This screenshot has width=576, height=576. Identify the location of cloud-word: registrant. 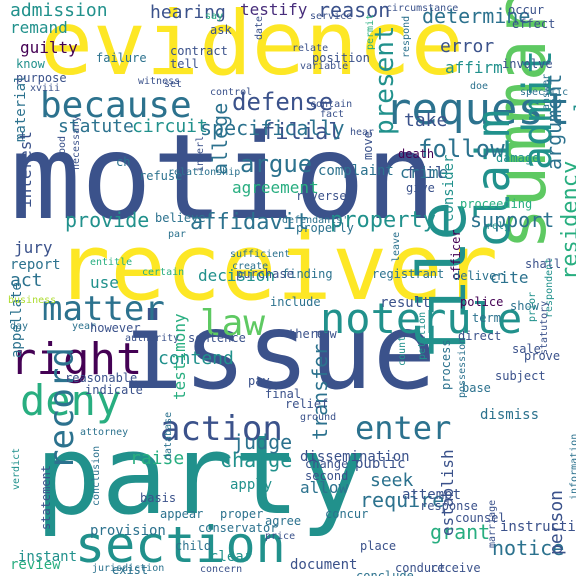
(408, 274).